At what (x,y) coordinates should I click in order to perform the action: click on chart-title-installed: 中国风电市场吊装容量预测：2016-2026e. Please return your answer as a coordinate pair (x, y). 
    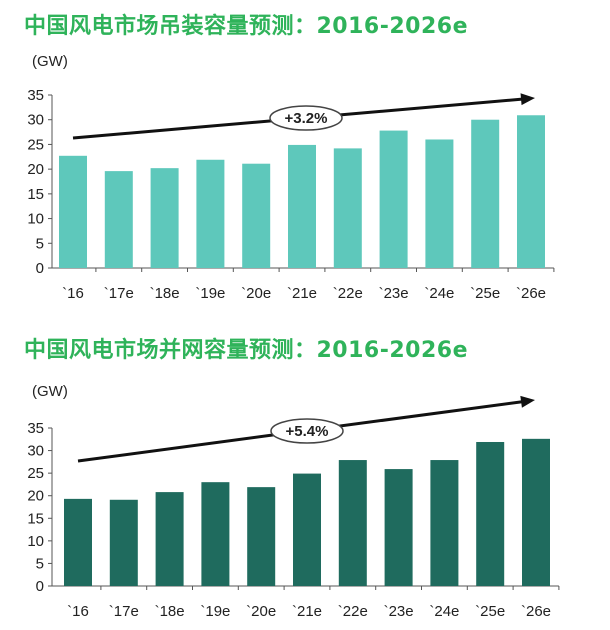
    Looking at the image, I should click on (246, 26).